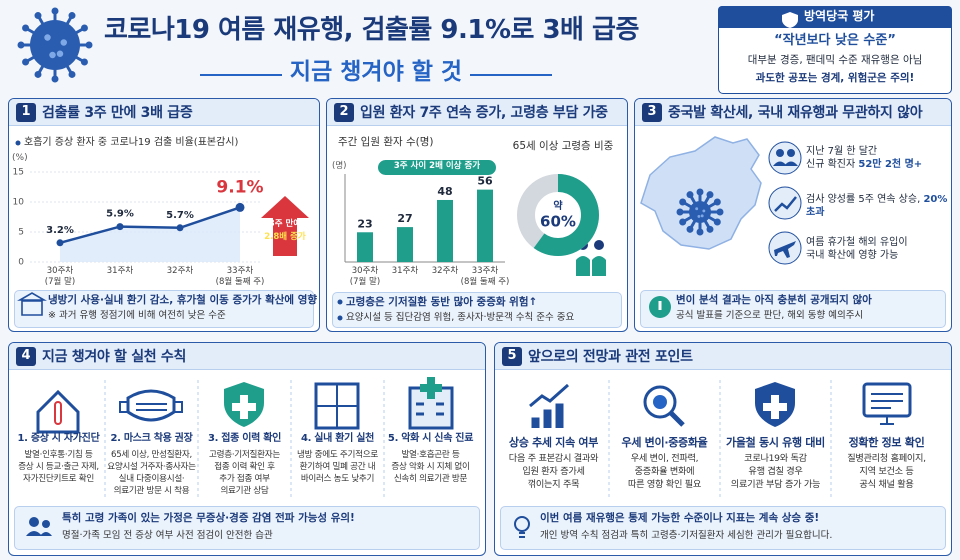 This screenshot has width=960, height=560. What do you see at coordinates (774, 300) in the screenshot?
I see `note-text: 변이 분석 결과는 아직 충분히 공개되지 않아` at bounding box center [774, 300].